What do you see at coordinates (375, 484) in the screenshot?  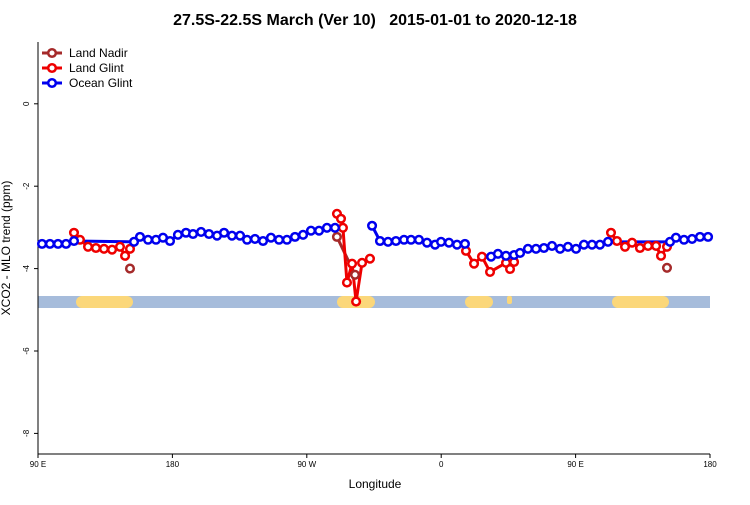 I see `x-axis-label: Longitude` at bounding box center [375, 484].